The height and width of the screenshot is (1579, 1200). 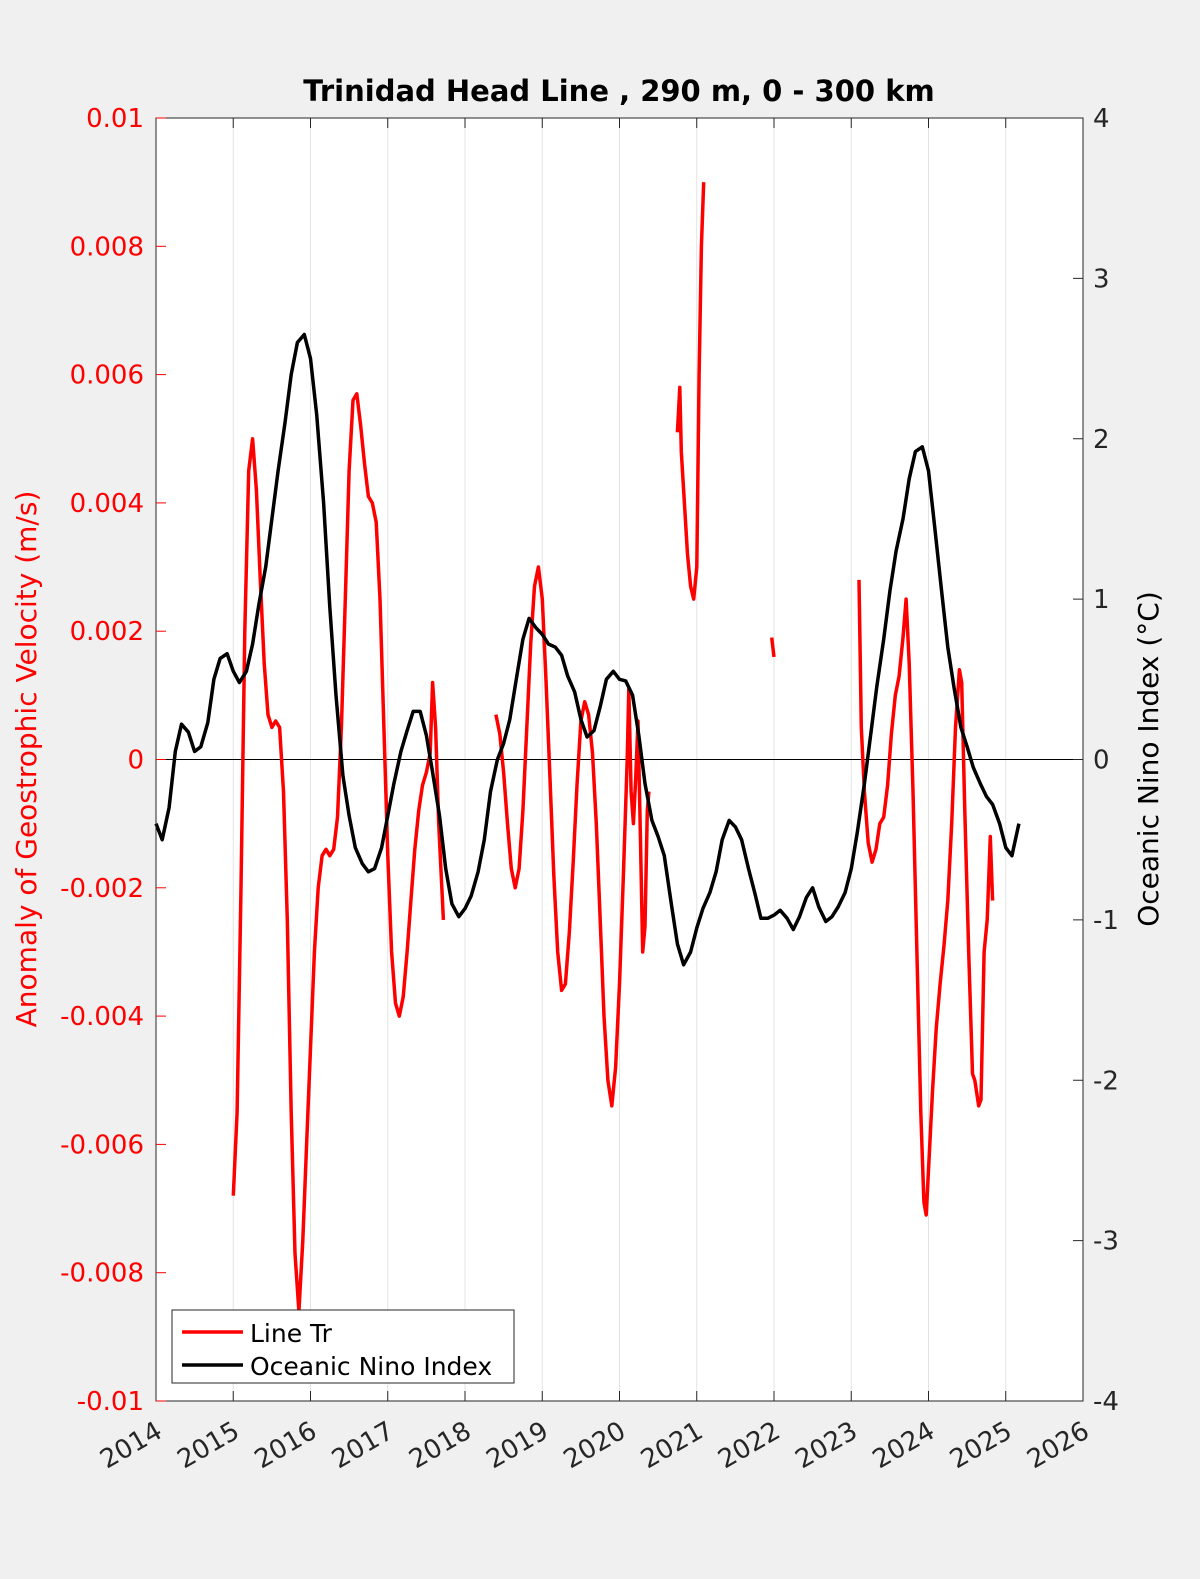 I want to click on y-right-tick-label: 3, so click(x=1101, y=279).